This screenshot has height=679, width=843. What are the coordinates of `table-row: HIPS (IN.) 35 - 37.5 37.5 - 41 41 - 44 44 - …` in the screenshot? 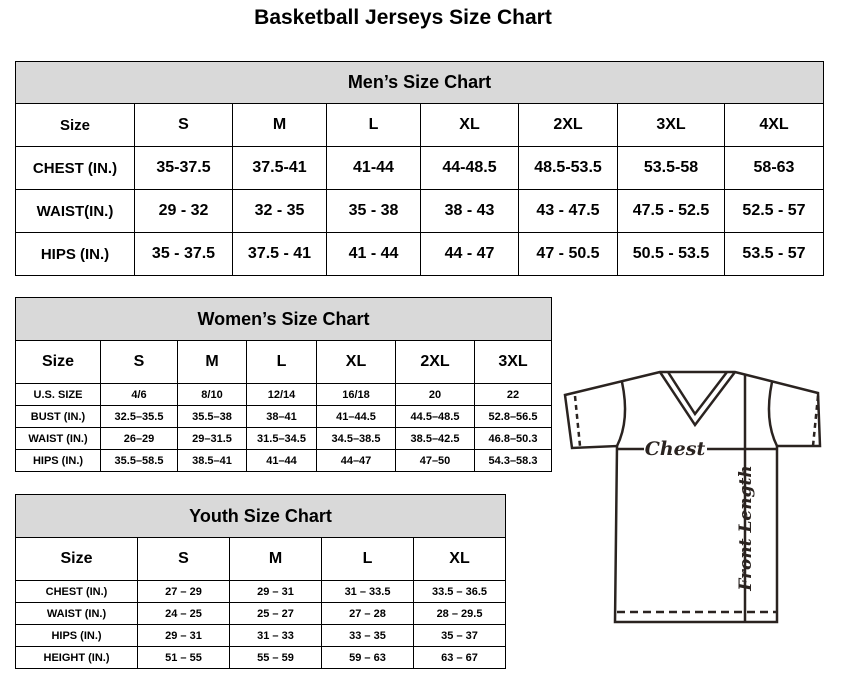 It's located at (419, 254).